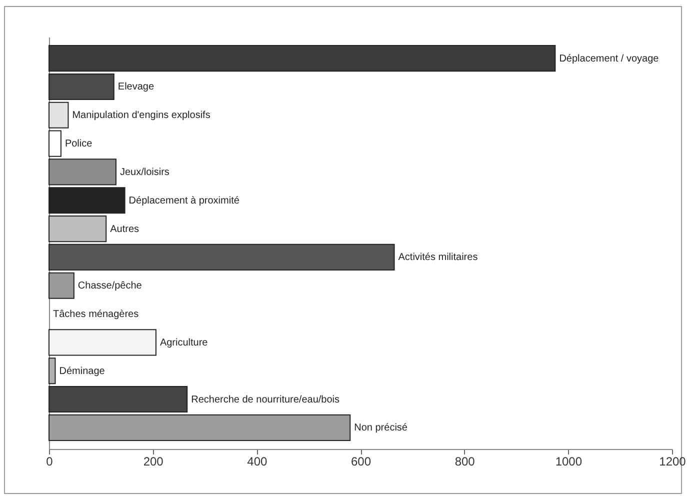 This screenshot has height=500, width=687. What do you see at coordinates (78, 144) in the screenshot?
I see `y-tick-label: Police` at bounding box center [78, 144].